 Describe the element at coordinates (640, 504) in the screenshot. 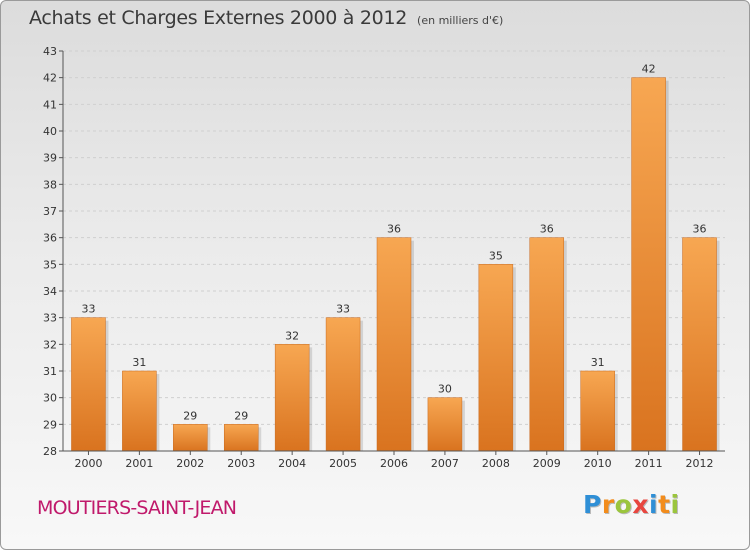

I see `logo-letter: x` at that location.